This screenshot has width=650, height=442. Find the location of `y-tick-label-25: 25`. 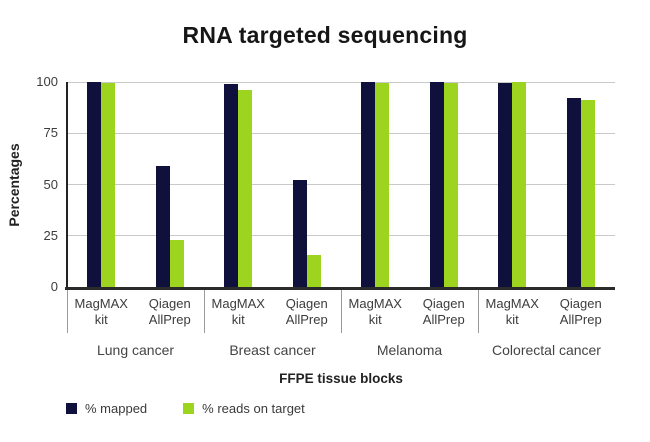

y-tick-label-25: 25 is located at coordinates (50, 235).